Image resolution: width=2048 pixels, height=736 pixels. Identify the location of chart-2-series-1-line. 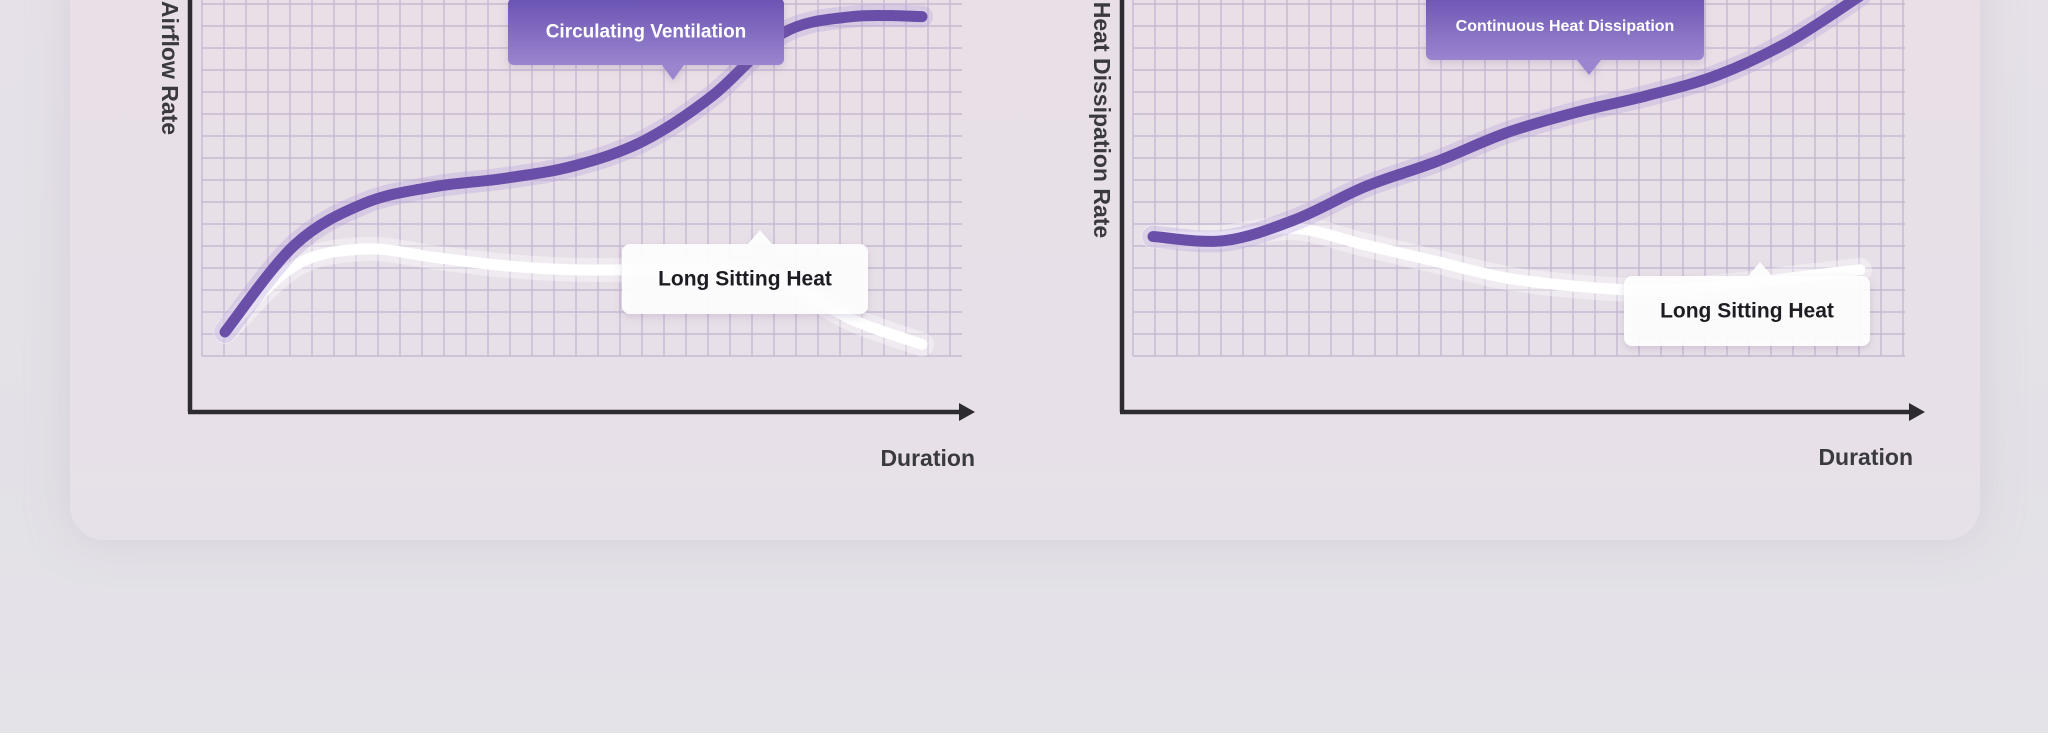
(1505, 123).